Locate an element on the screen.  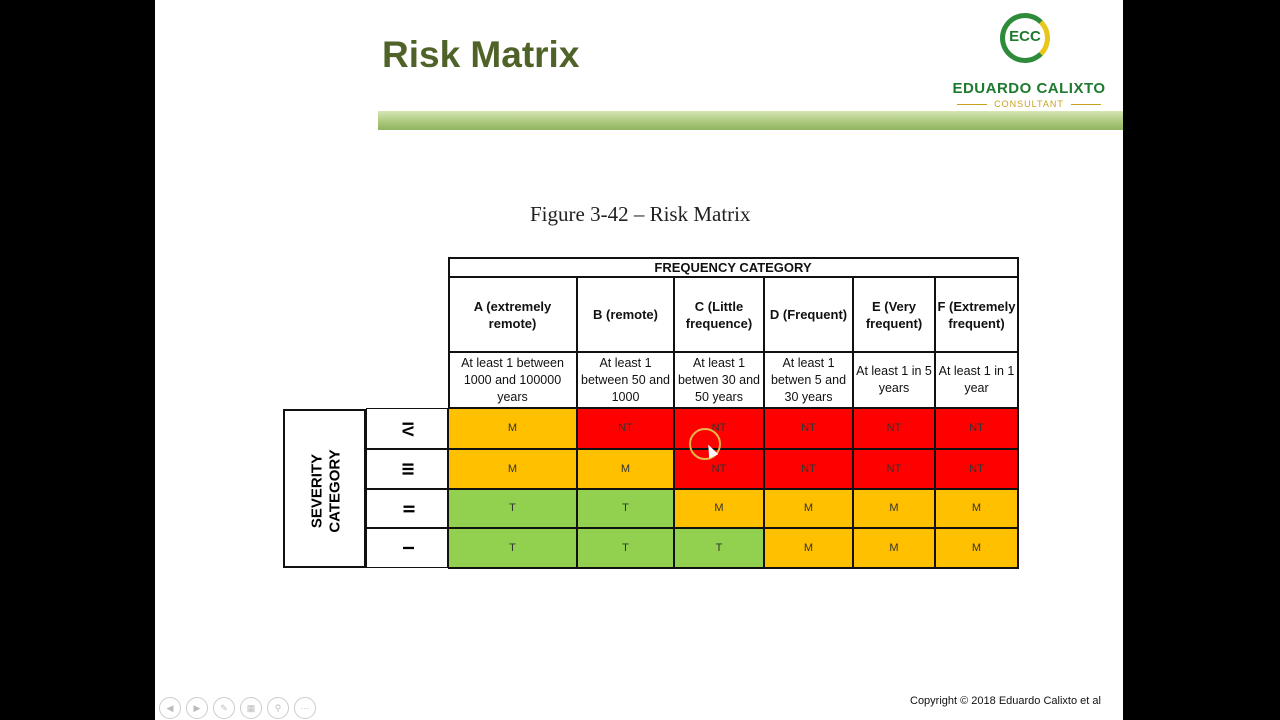
more-icon: ··· is located at coordinates (305, 708).